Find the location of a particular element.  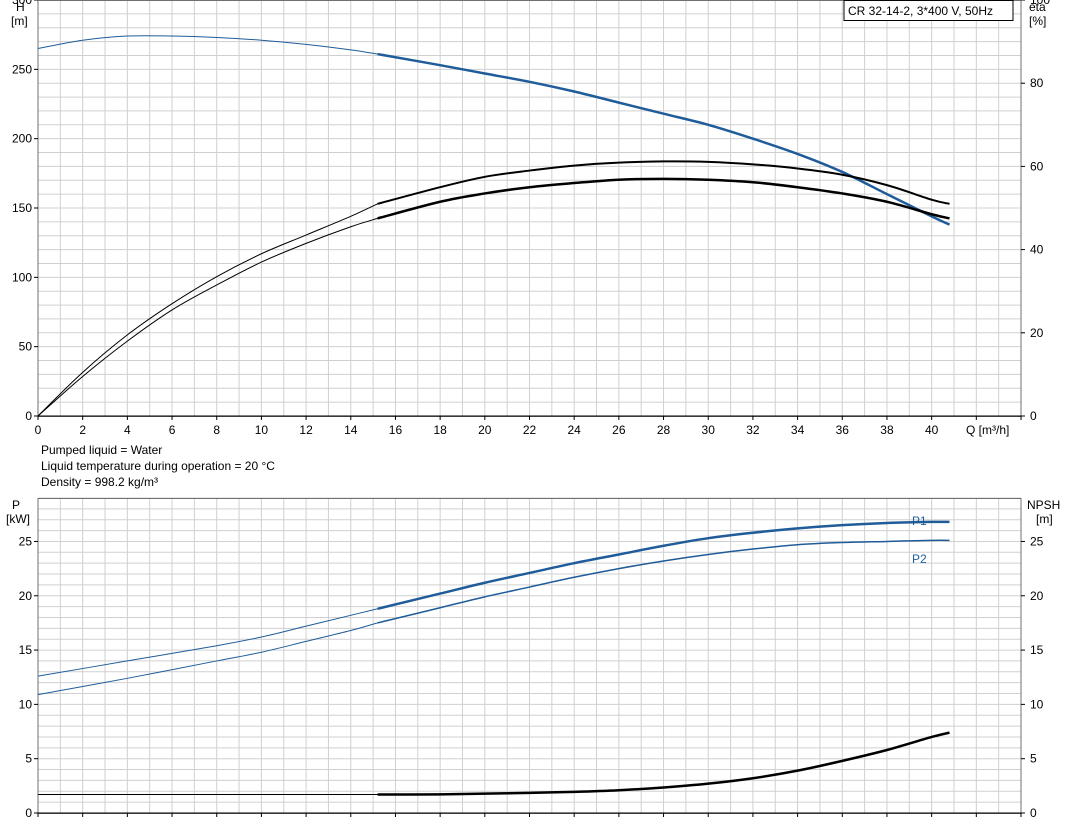

bottom-right-tick-label: 25 is located at coordinates (1037, 541).